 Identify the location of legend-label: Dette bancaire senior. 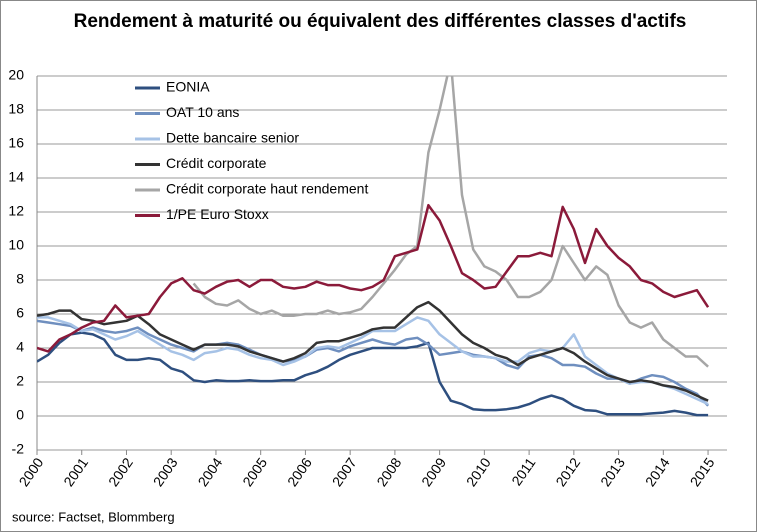
(232, 138).